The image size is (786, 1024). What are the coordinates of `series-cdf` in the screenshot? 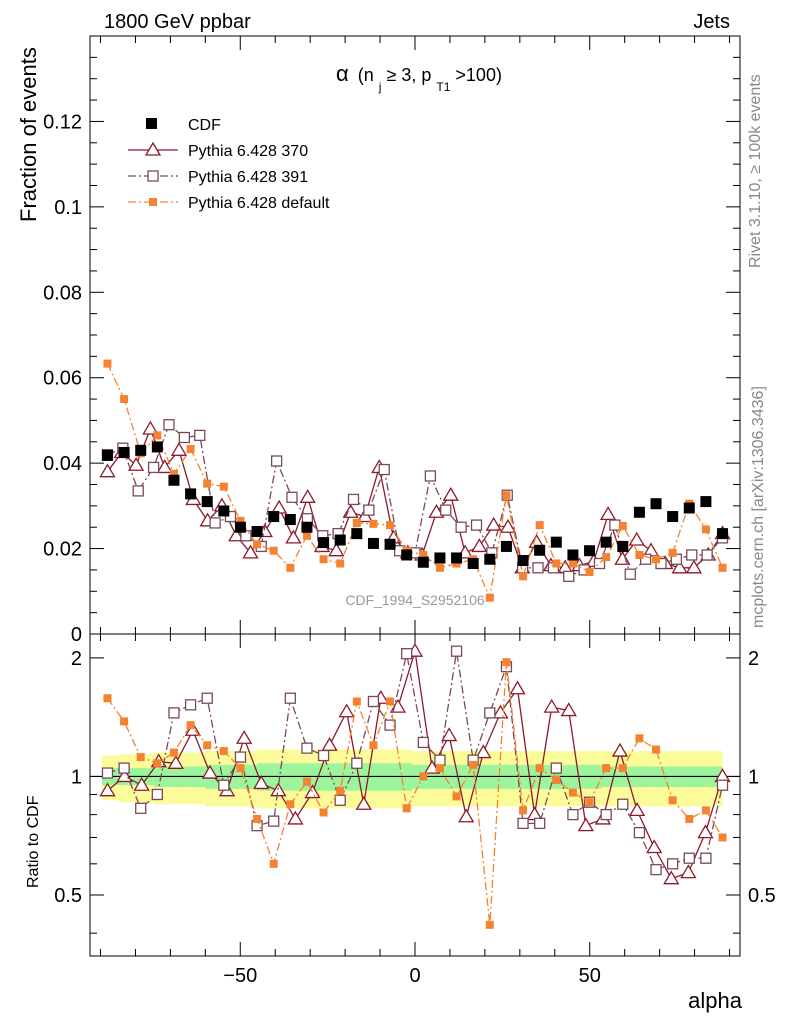 It's located at (415, 505).